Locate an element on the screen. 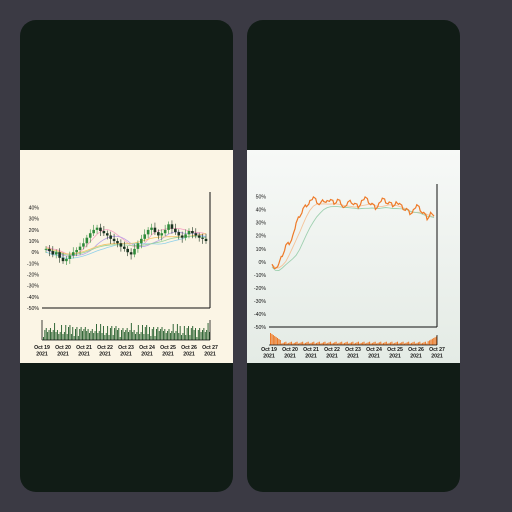 The height and width of the screenshot is (512, 512). x-tick-date: Oct 21 is located at coordinates (311, 350).